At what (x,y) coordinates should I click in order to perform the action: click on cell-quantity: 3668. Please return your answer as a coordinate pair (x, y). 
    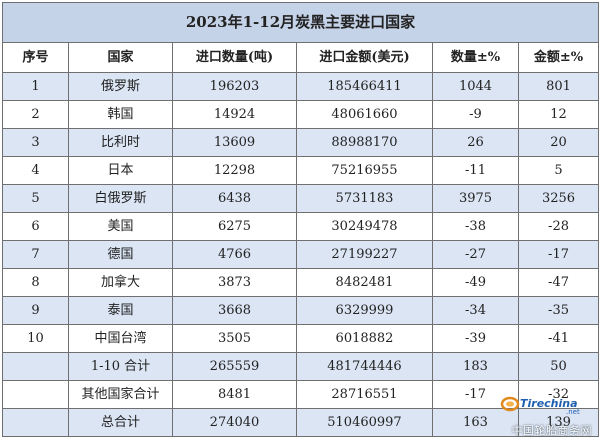
    Looking at the image, I should click on (234, 310).